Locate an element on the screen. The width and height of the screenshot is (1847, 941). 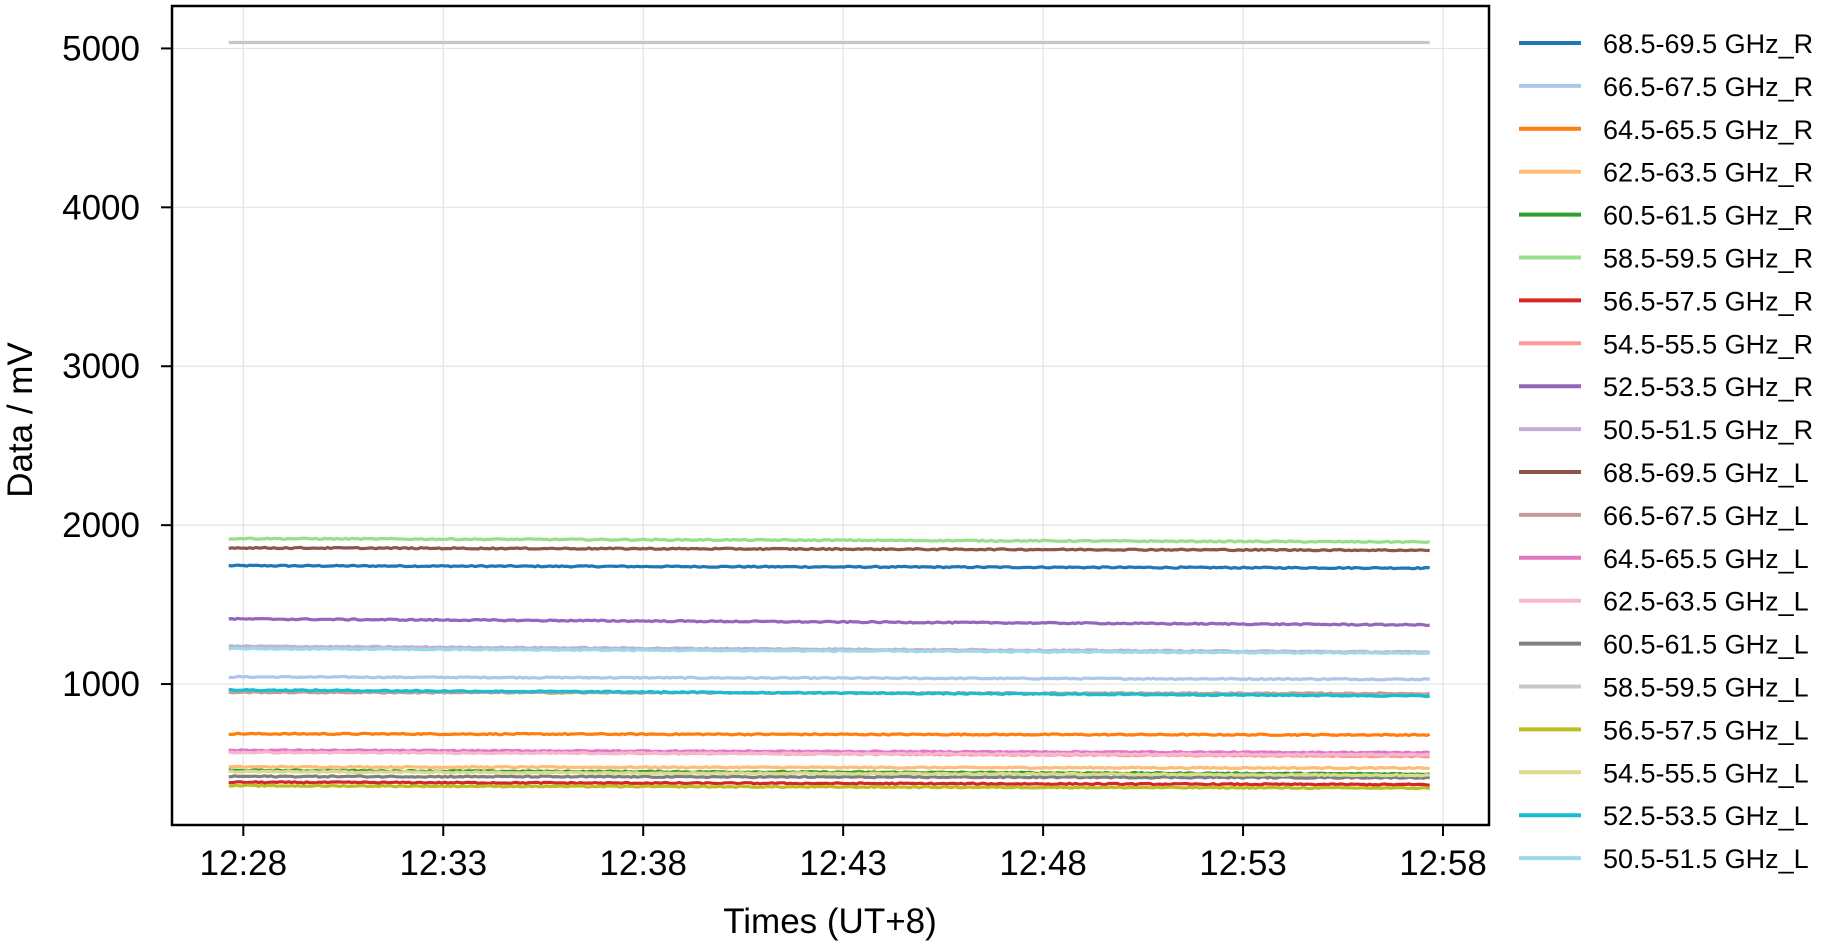
legend-item: 66.5-67.5 GHz_R is located at coordinates (1666, 87).